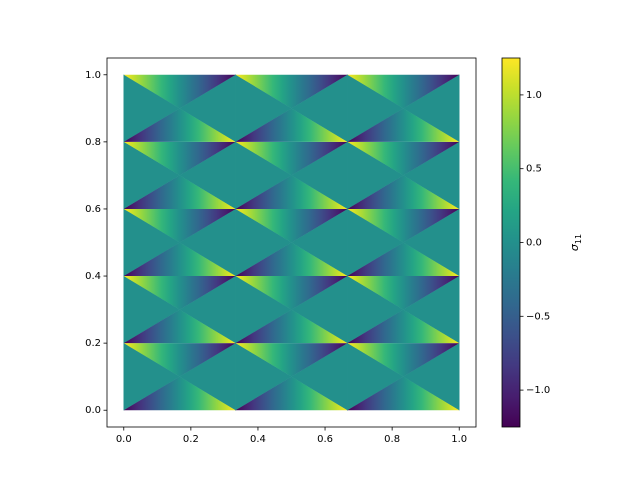 This screenshot has height=480, width=640. What do you see at coordinates (534, 95) in the screenshot?
I see `colorbar-tick-label: 1.0` at bounding box center [534, 95].